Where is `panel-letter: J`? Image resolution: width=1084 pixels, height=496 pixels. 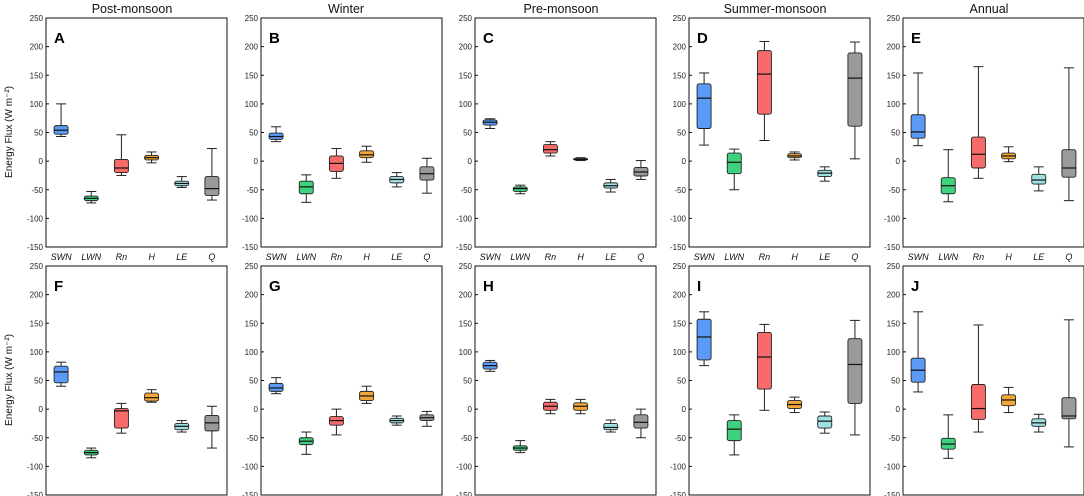 panel-letter: J is located at coordinates (915, 286).